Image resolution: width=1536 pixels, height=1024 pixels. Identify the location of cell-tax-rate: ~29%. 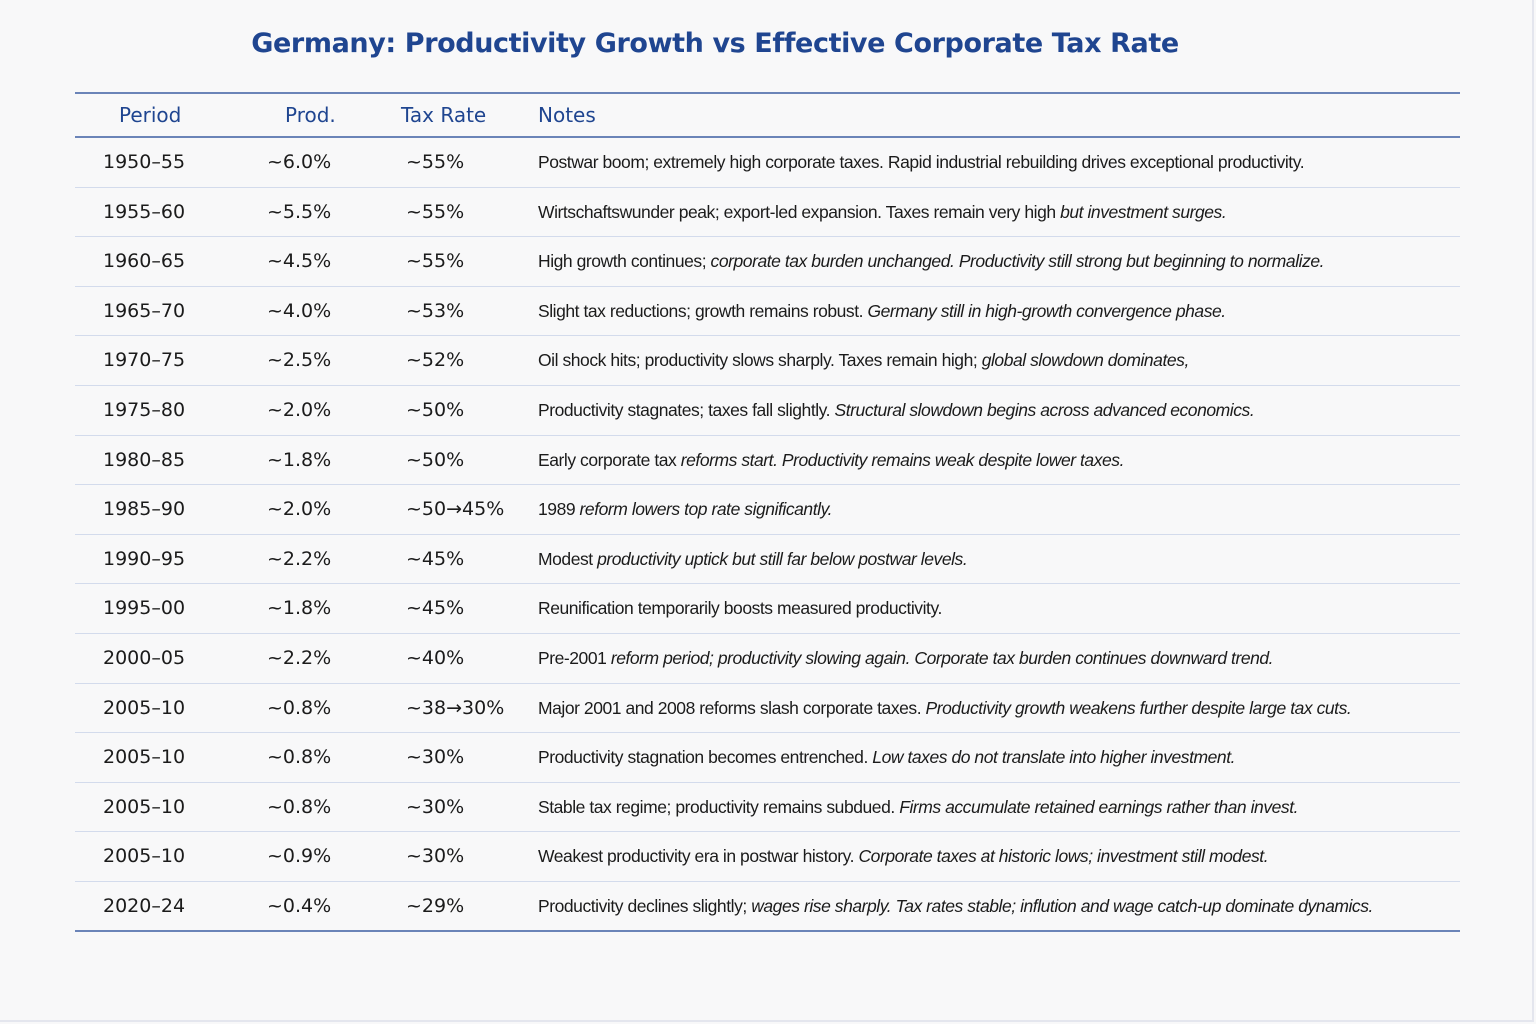
(435, 905).